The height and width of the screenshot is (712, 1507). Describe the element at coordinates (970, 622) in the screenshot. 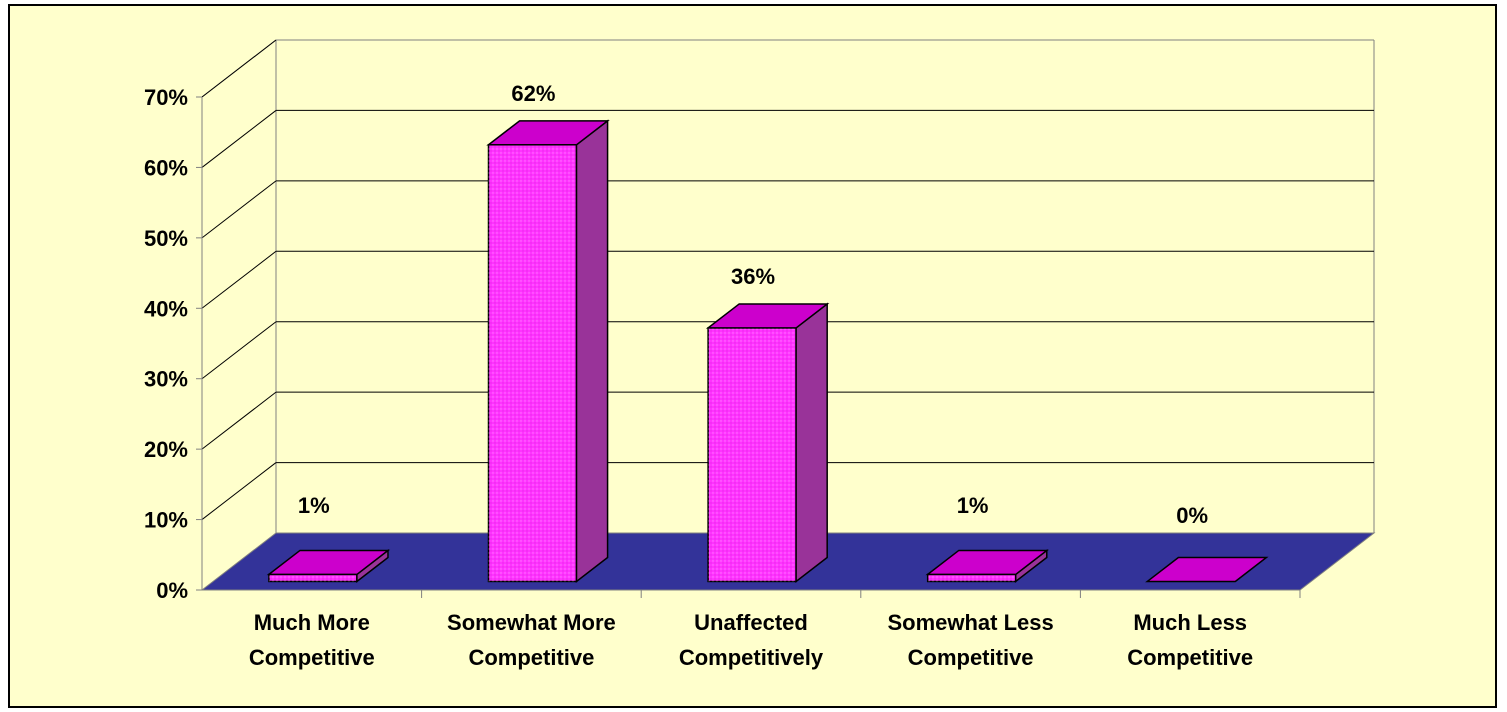

I see `x-tick-label: Somewhat Less` at that location.